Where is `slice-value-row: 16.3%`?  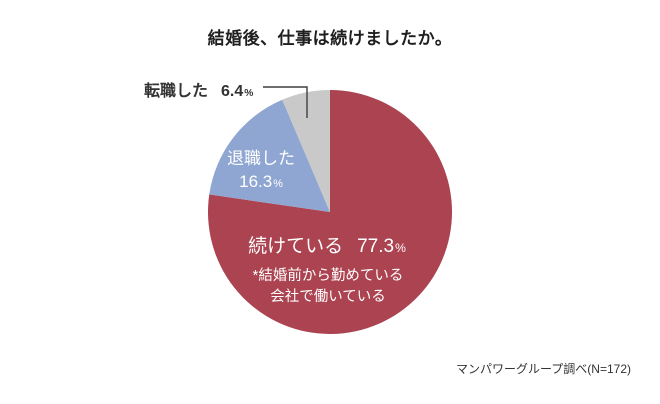
slice-value-row: 16.3% is located at coordinates (261, 183).